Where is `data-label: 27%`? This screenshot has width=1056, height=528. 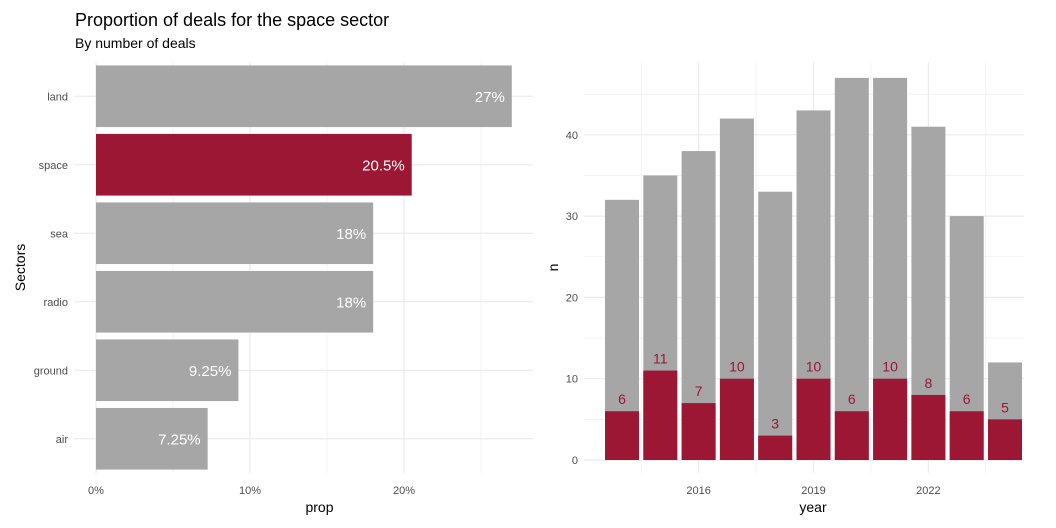
data-label: 27% is located at coordinates (490, 97).